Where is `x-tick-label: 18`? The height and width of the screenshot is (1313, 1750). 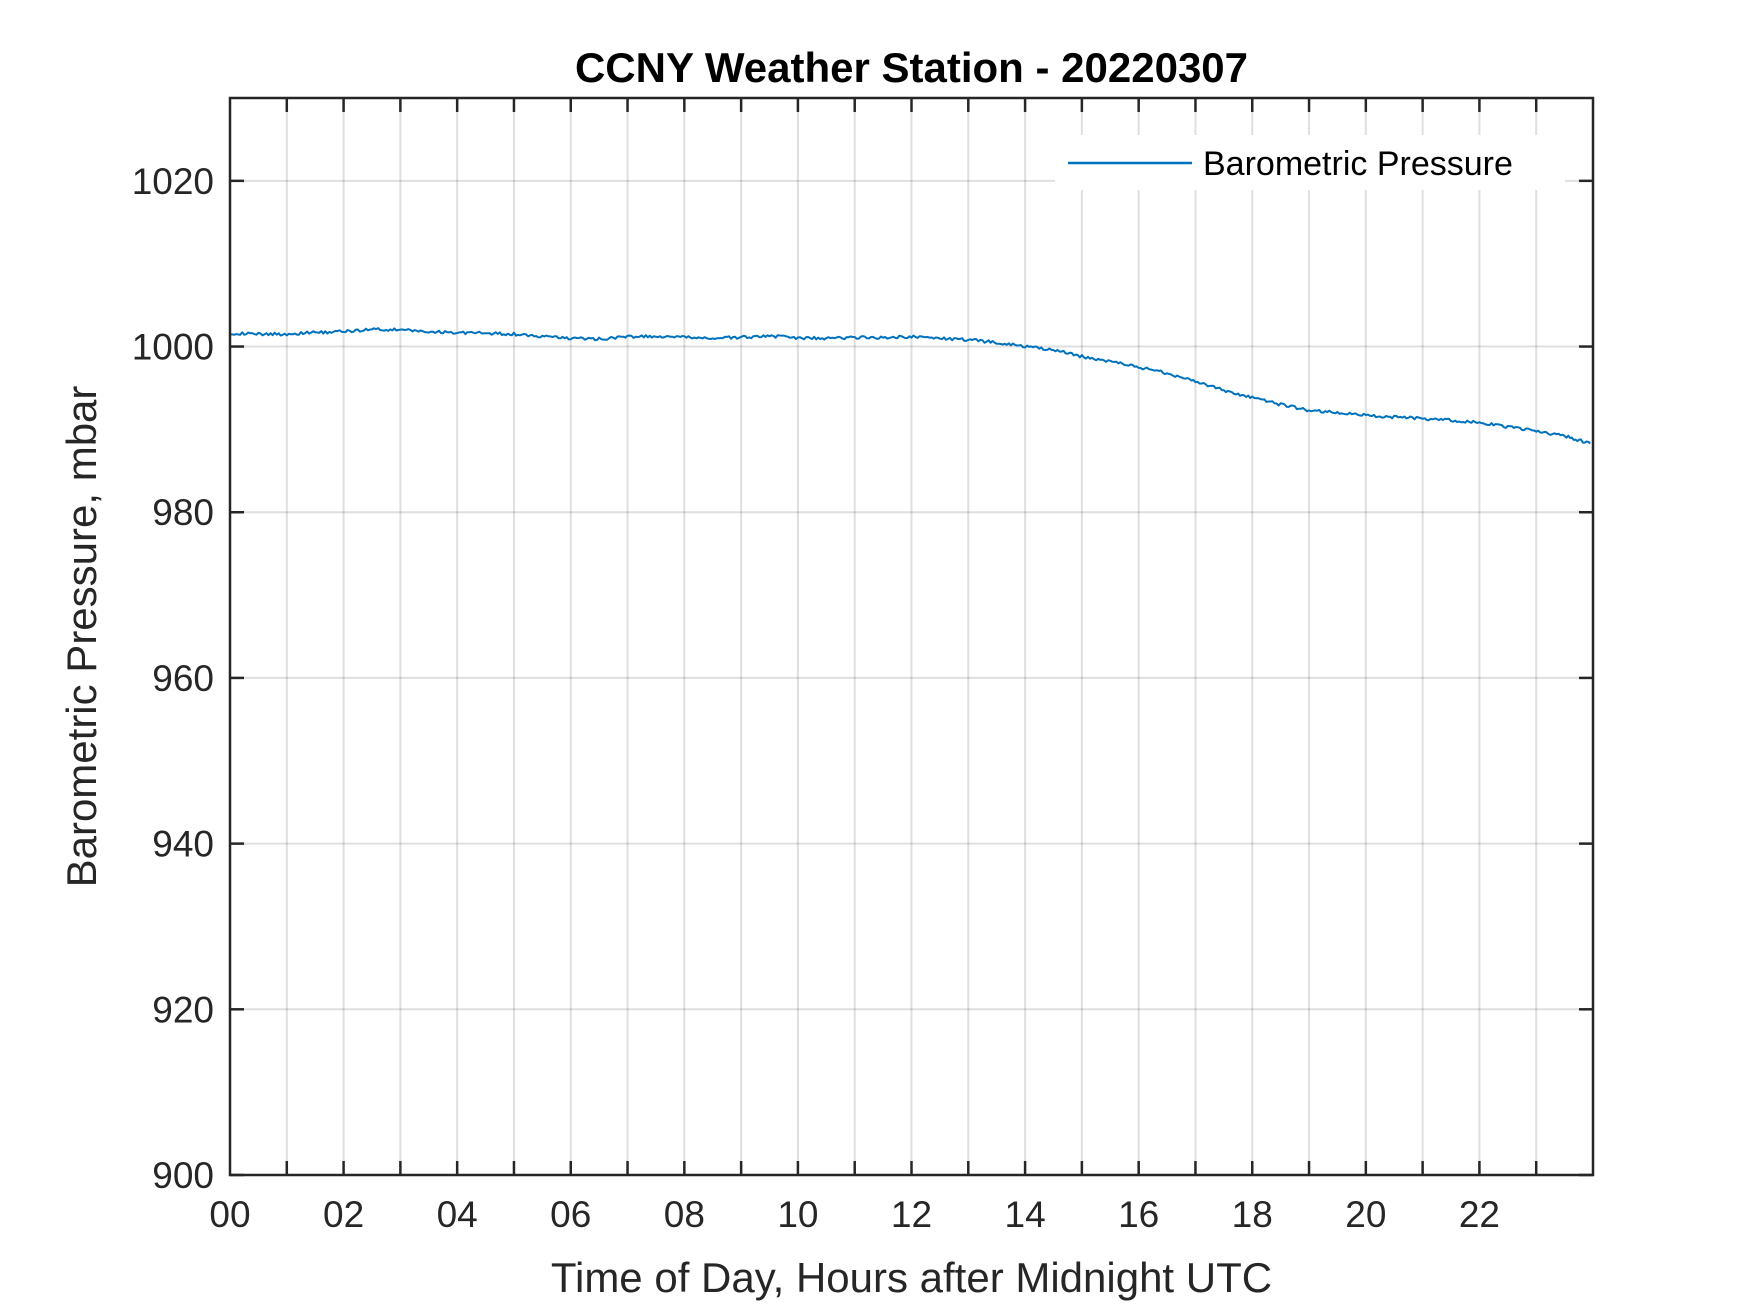 x-tick-label: 18 is located at coordinates (1252, 1214).